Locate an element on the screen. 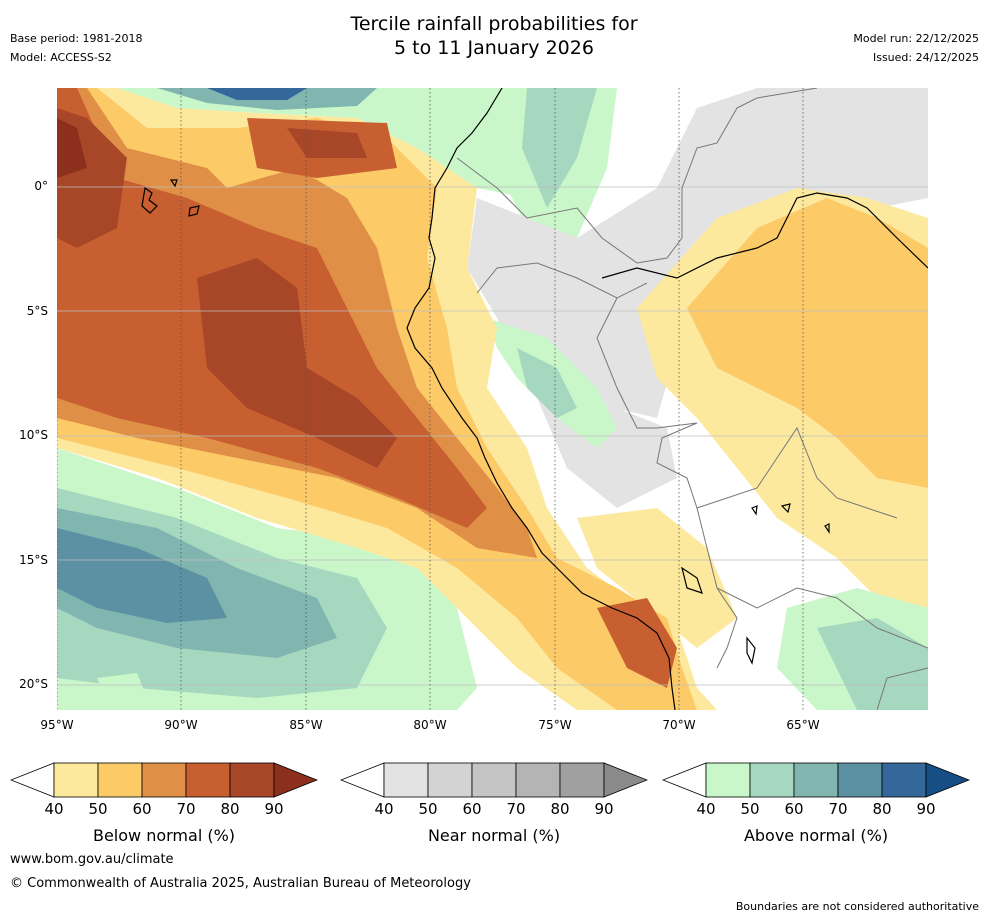 This screenshot has height=919, width=988. title-line-2: 5 to 11 January 2026 is located at coordinates (494, 48).